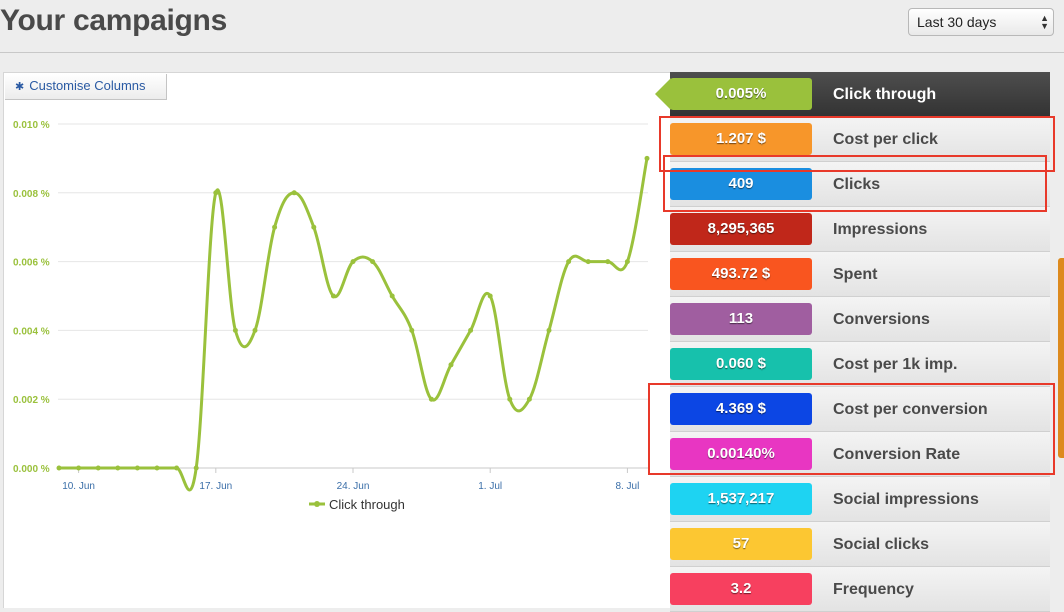 The image size is (1064, 612). Describe the element at coordinates (31, 400) in the screenshot. I see `y-tick-label: 0.002 %` at that location.